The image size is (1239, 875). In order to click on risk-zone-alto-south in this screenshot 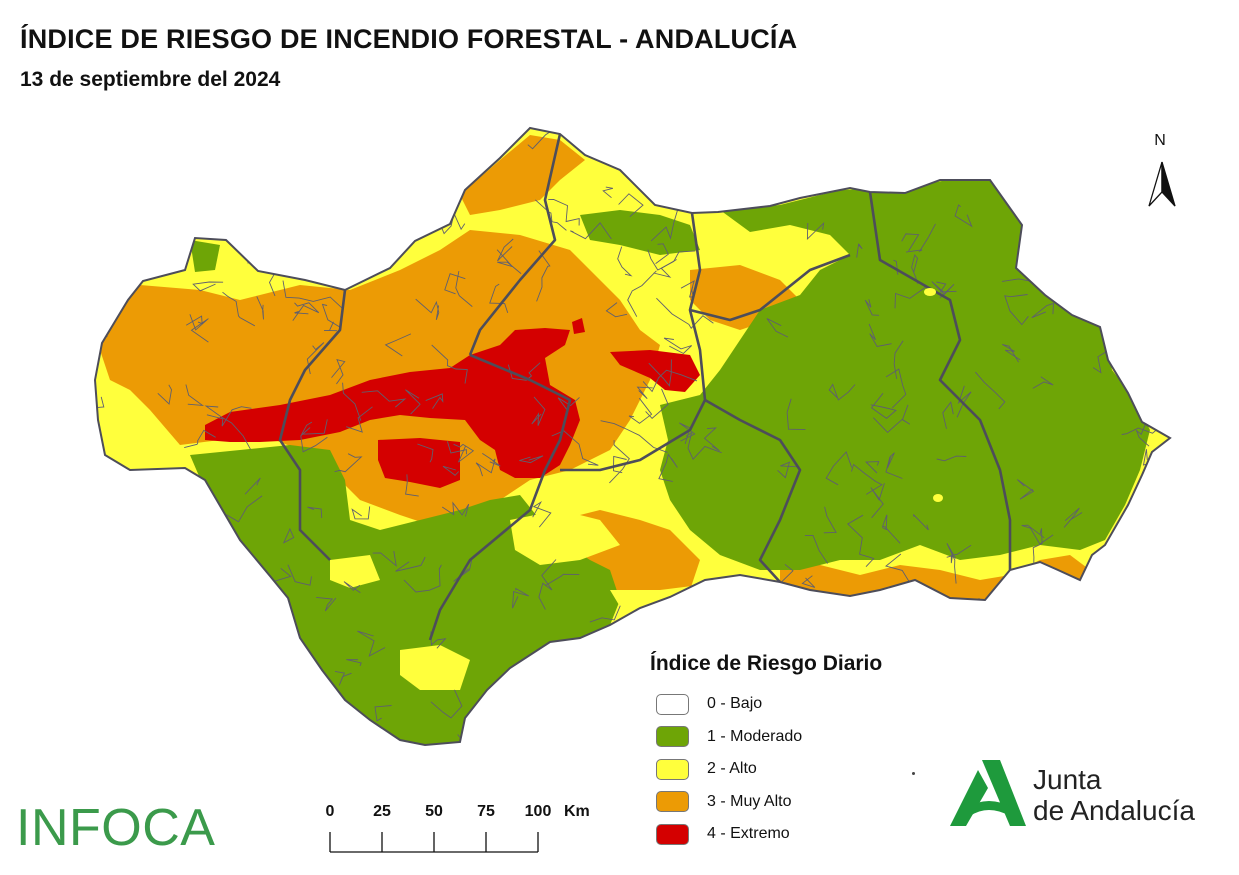, I will do `click(565, 537)`.